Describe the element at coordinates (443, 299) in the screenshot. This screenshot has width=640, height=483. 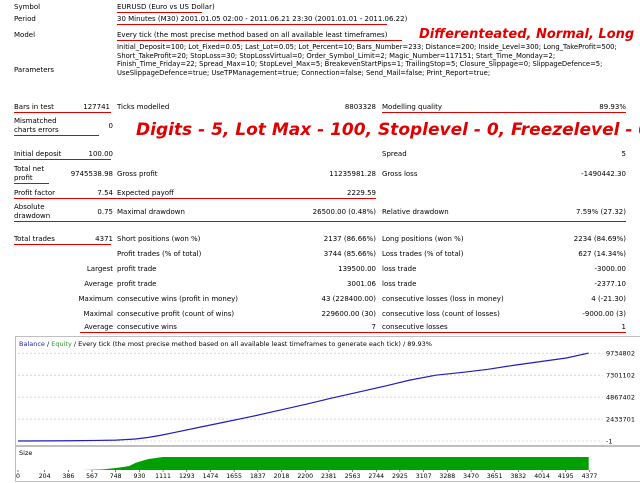
I see `max-cons-losses-label: consecutive losses (loss in money)` at that location.